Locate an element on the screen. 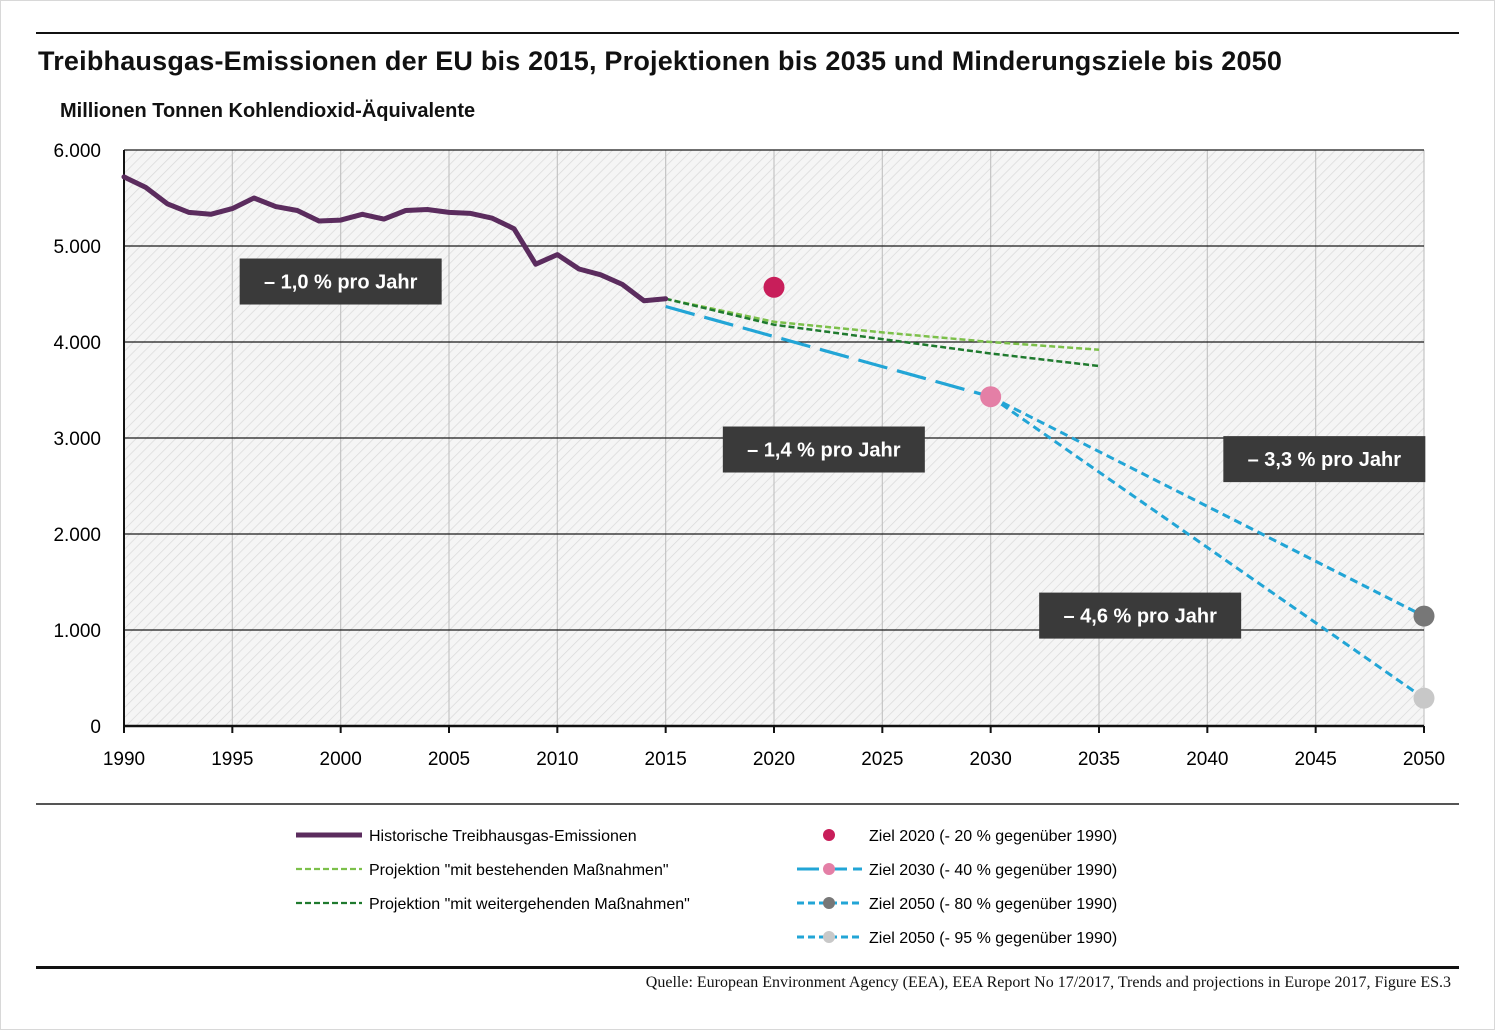  legend-label: Historische Treibhausgas-Emissionen is located at coordinates (503, 836).